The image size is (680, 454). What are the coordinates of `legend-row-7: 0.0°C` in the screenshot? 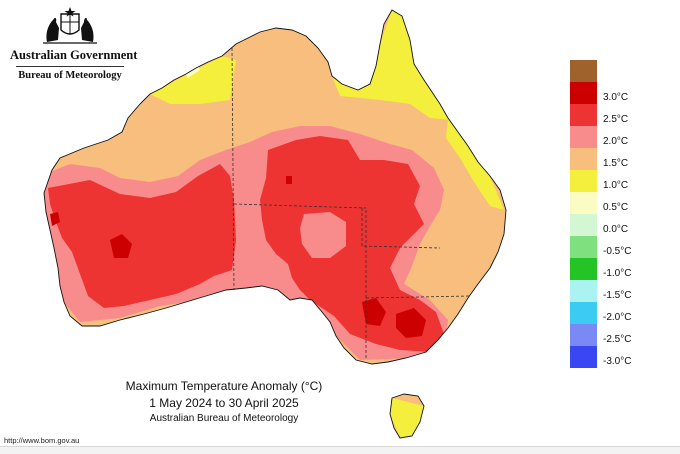 It's located at (625, 225).